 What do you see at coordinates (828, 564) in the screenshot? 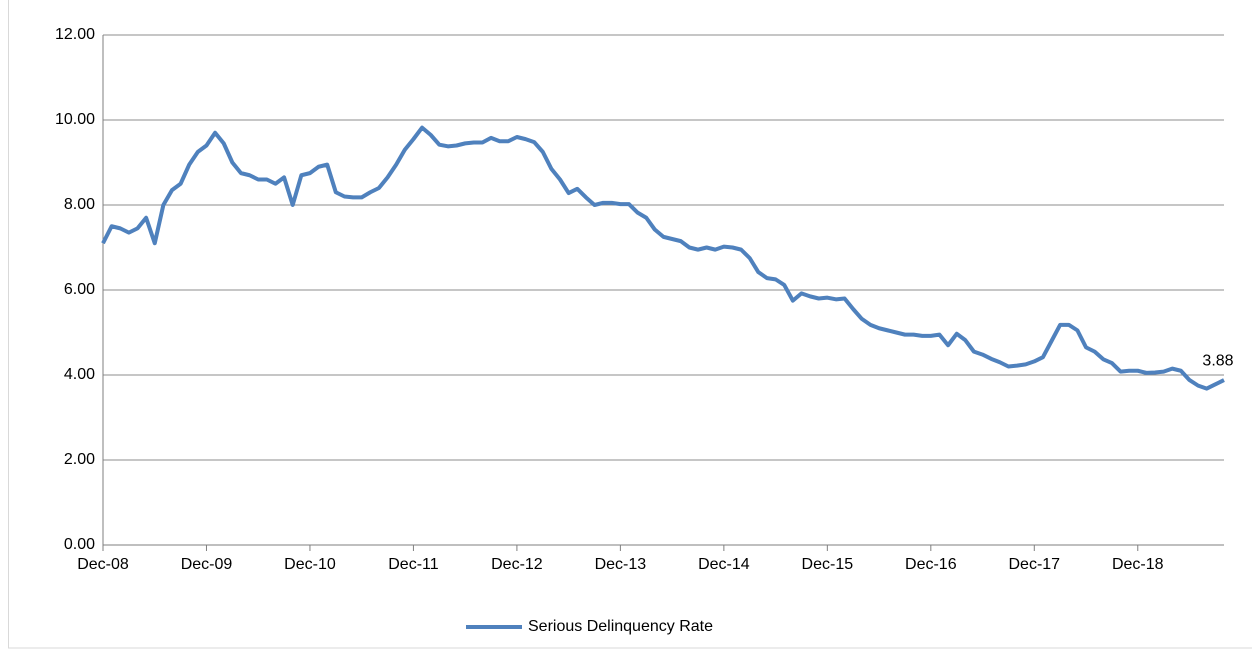
I see `x-tick-label: Dec-15` at bounding box center [828, 564].